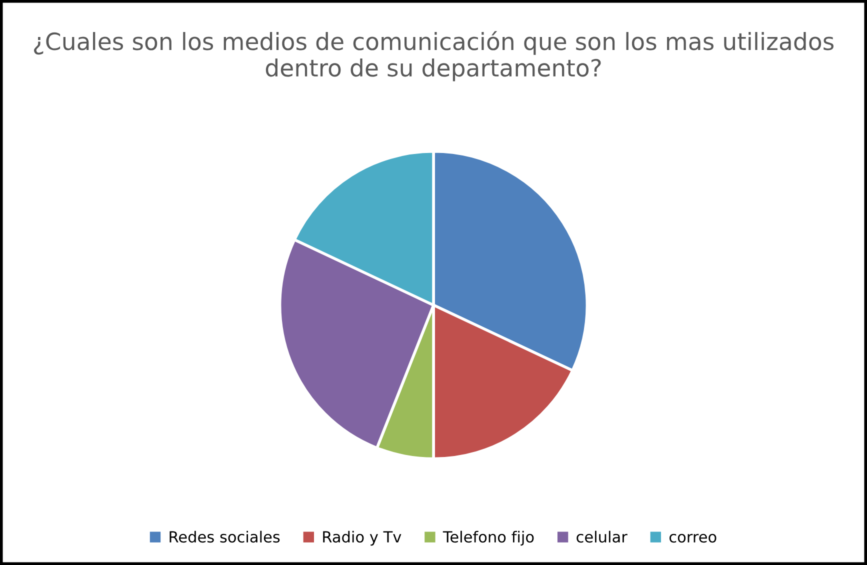 Image resolution: width=867 pixels, height=565 pixels. Describe the element at coordinates (693, 538) in the screenshot. I see `legend-label: correo` at that location.